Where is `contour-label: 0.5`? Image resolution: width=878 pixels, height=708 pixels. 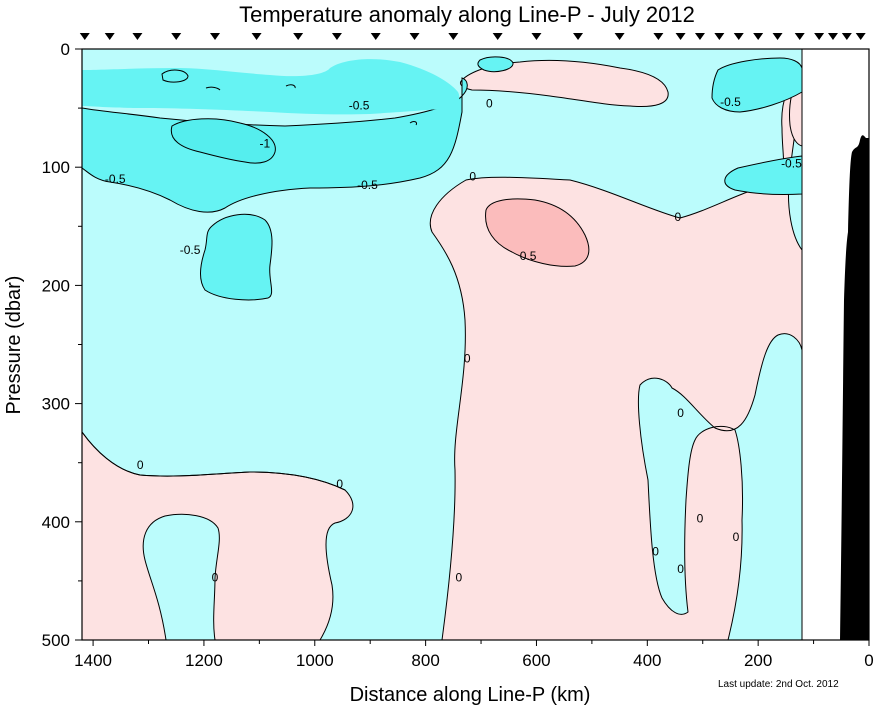
contour-label: 0.5 is located at coordinates (528, 256).